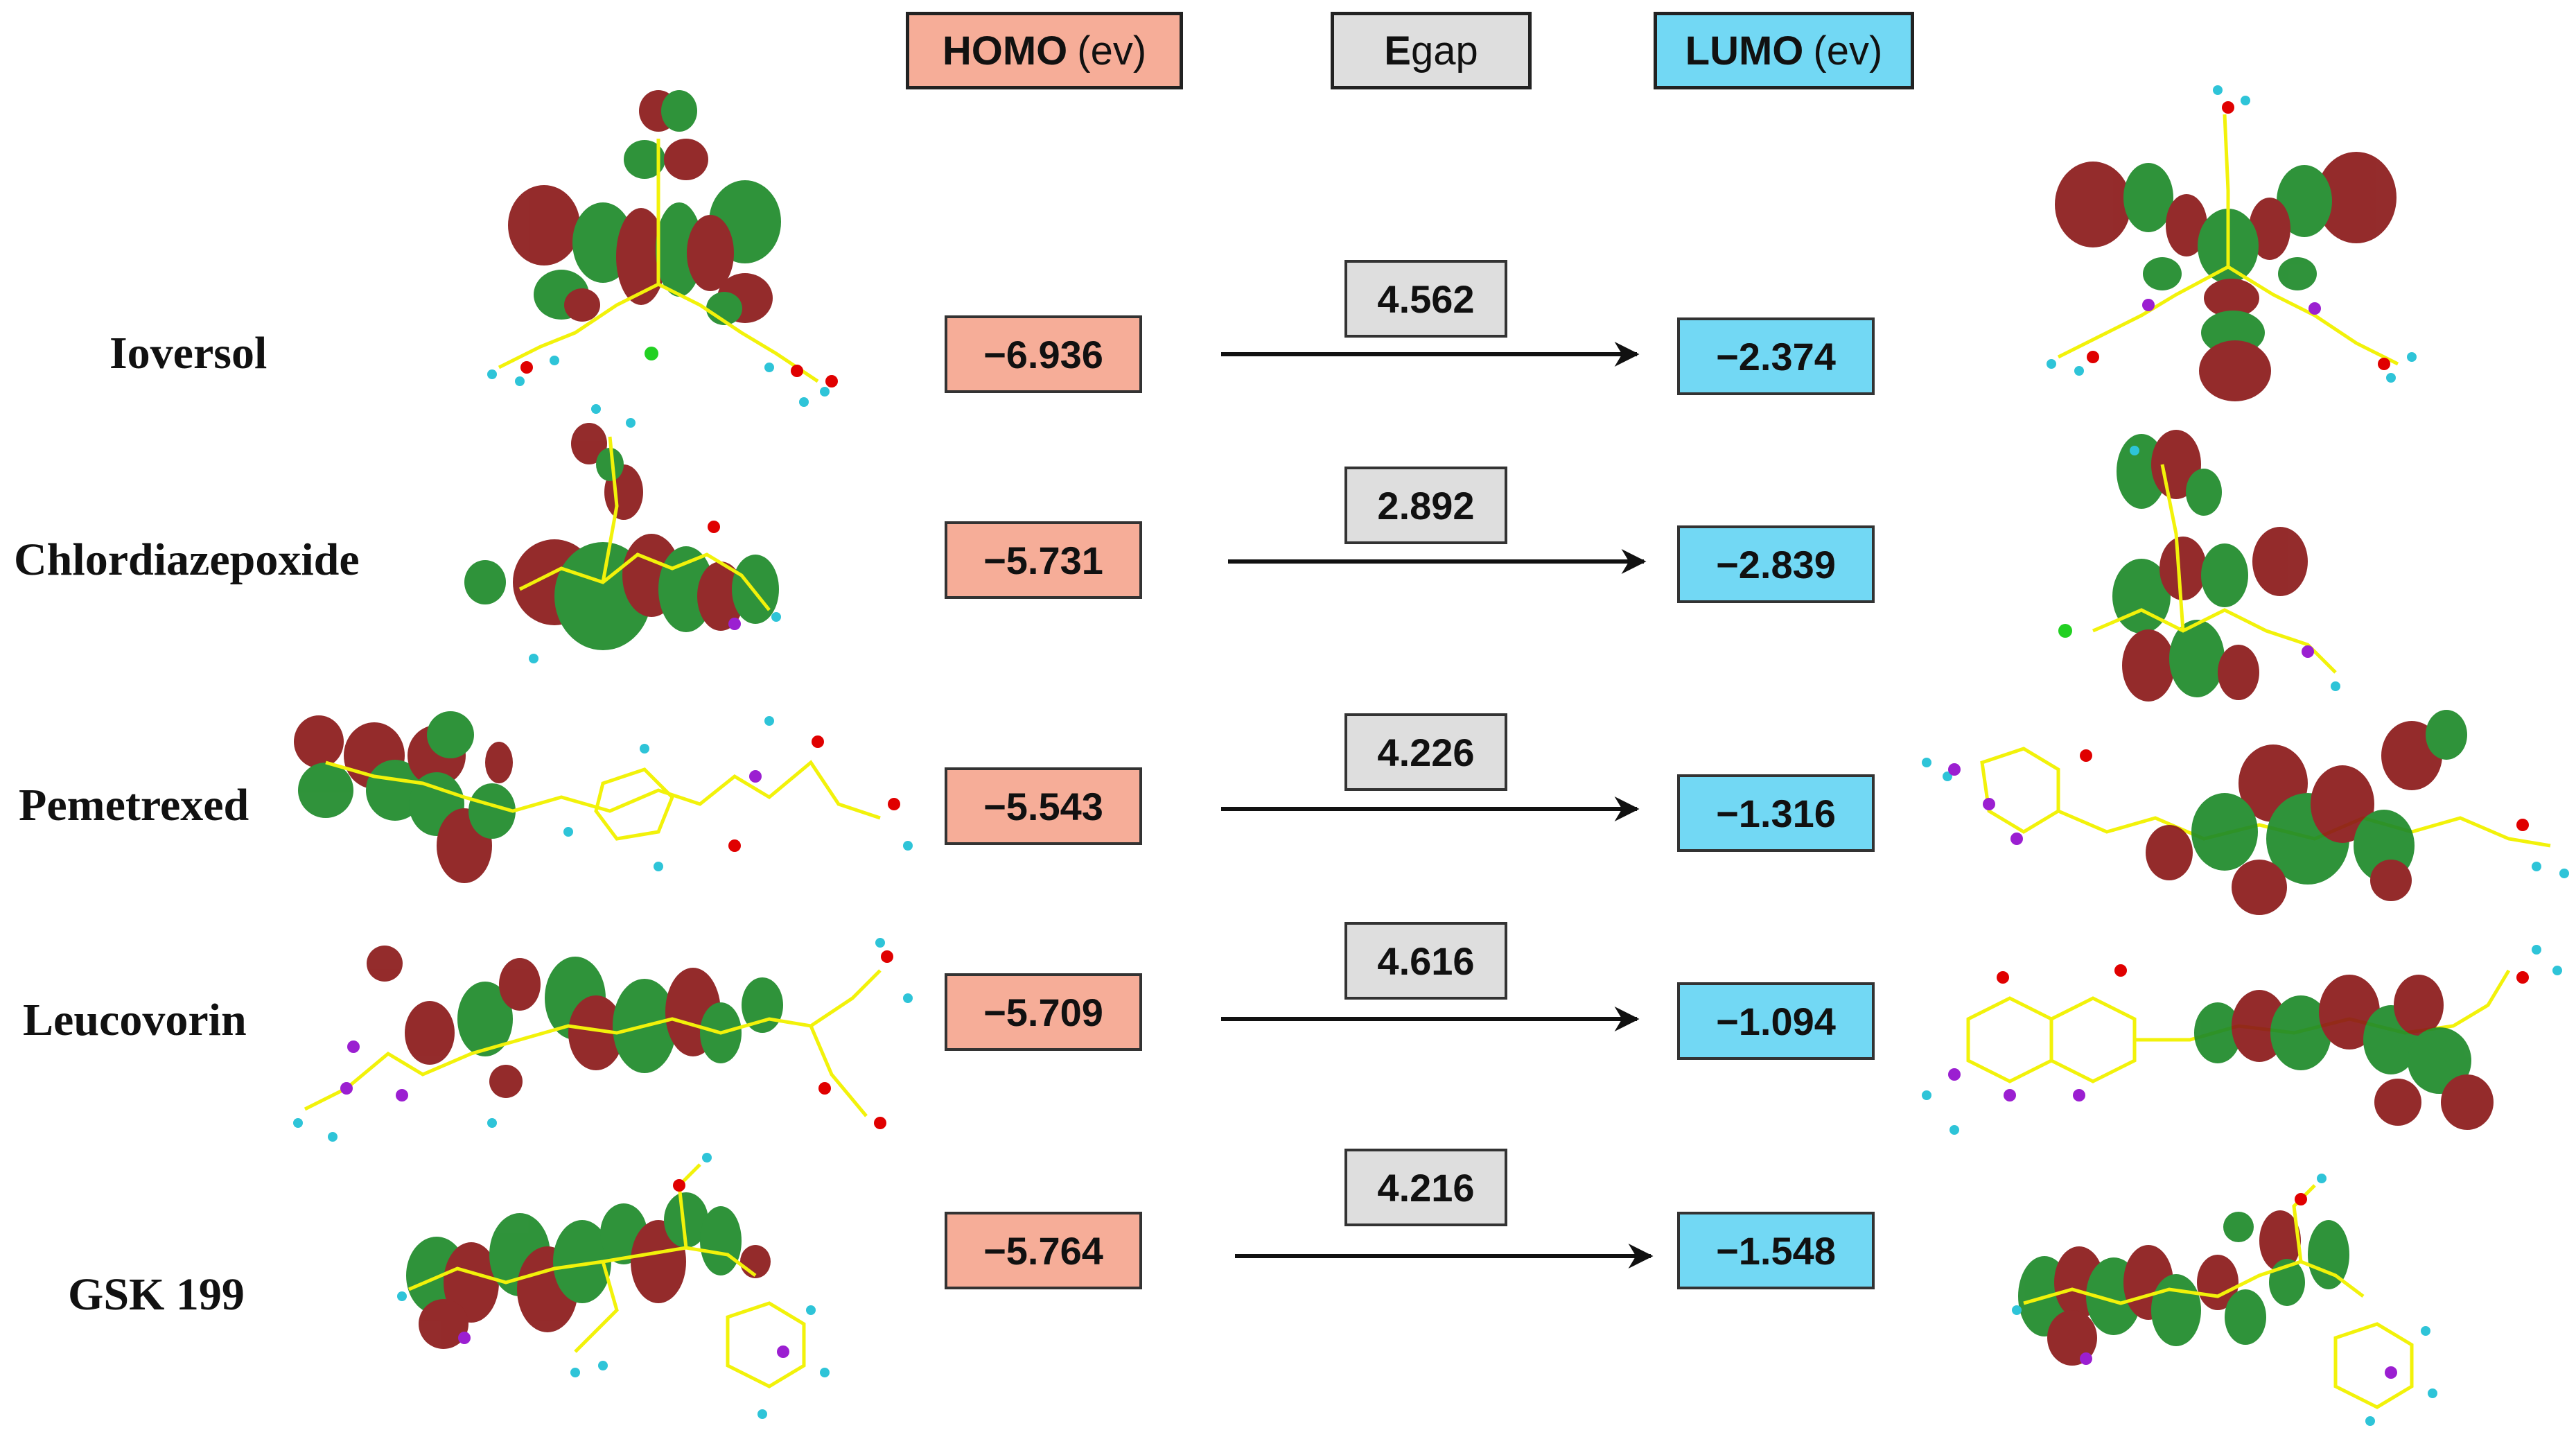  Describe the element at coordinates (613, 1286) in the screenshot. I see `gsk199-homo-orbital-image` at that location.